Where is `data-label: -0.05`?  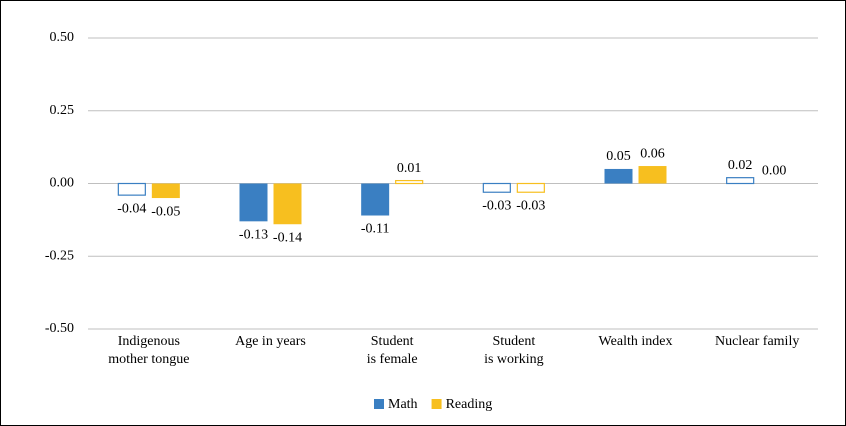 data-label: -0.05 is located at coordinates (165, 211).